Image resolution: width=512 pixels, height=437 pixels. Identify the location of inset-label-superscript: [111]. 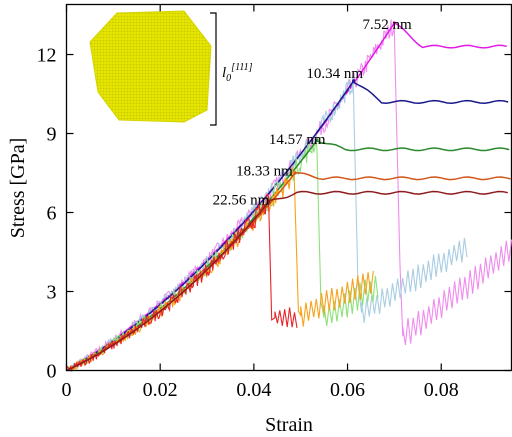
(241, 67).